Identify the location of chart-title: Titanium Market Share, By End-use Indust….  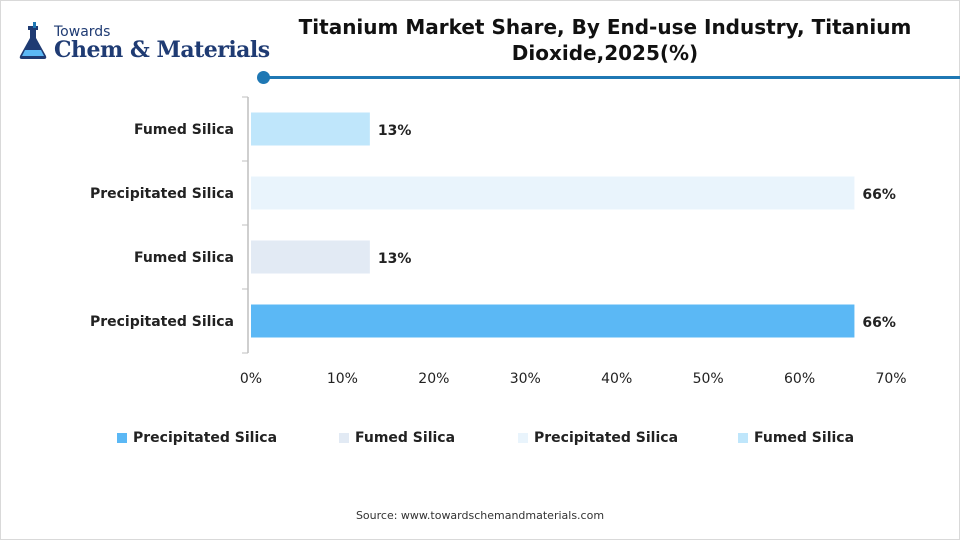
(605, 40).